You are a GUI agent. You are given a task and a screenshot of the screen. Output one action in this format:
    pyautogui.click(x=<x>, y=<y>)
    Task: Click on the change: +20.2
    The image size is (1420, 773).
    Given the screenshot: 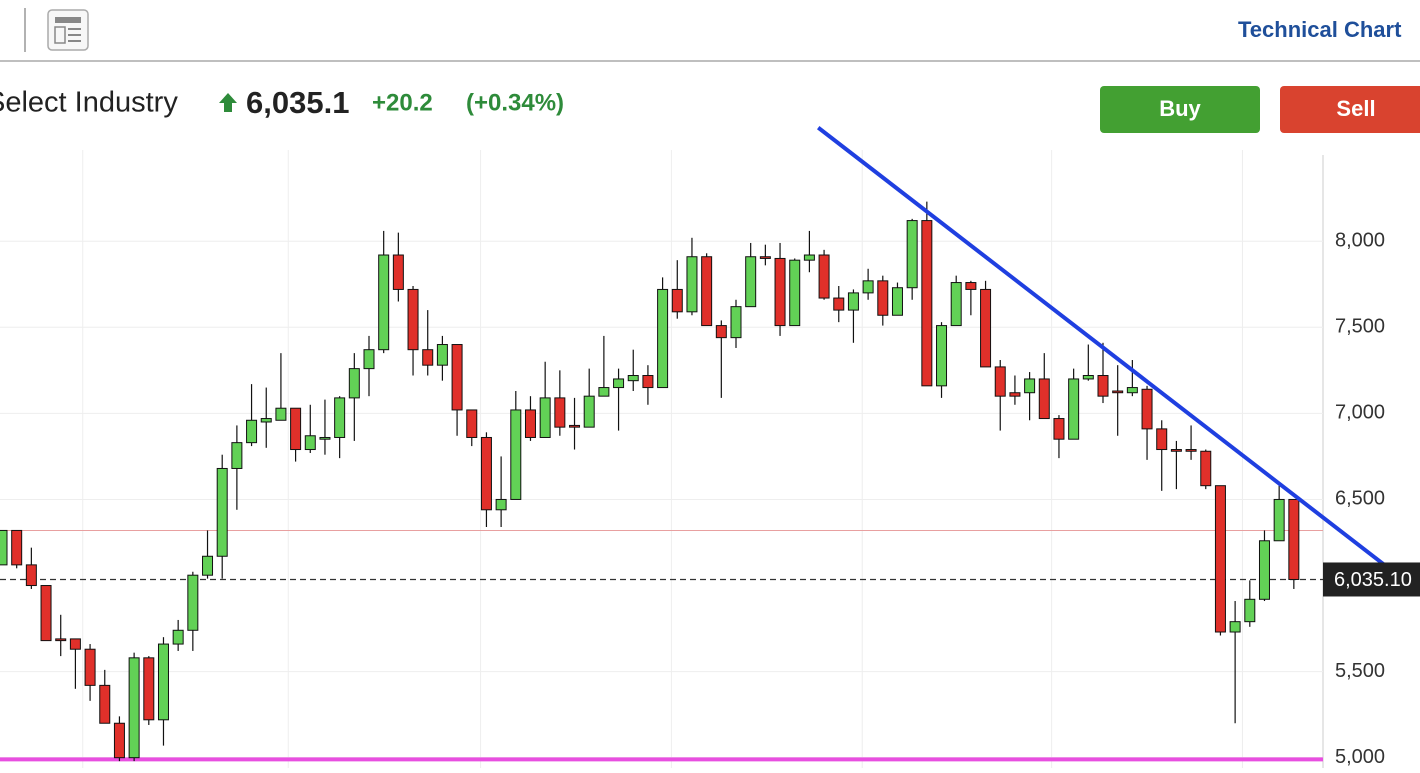 What is the action you would take?
    pyautogui.click(x=402, y=102)
    